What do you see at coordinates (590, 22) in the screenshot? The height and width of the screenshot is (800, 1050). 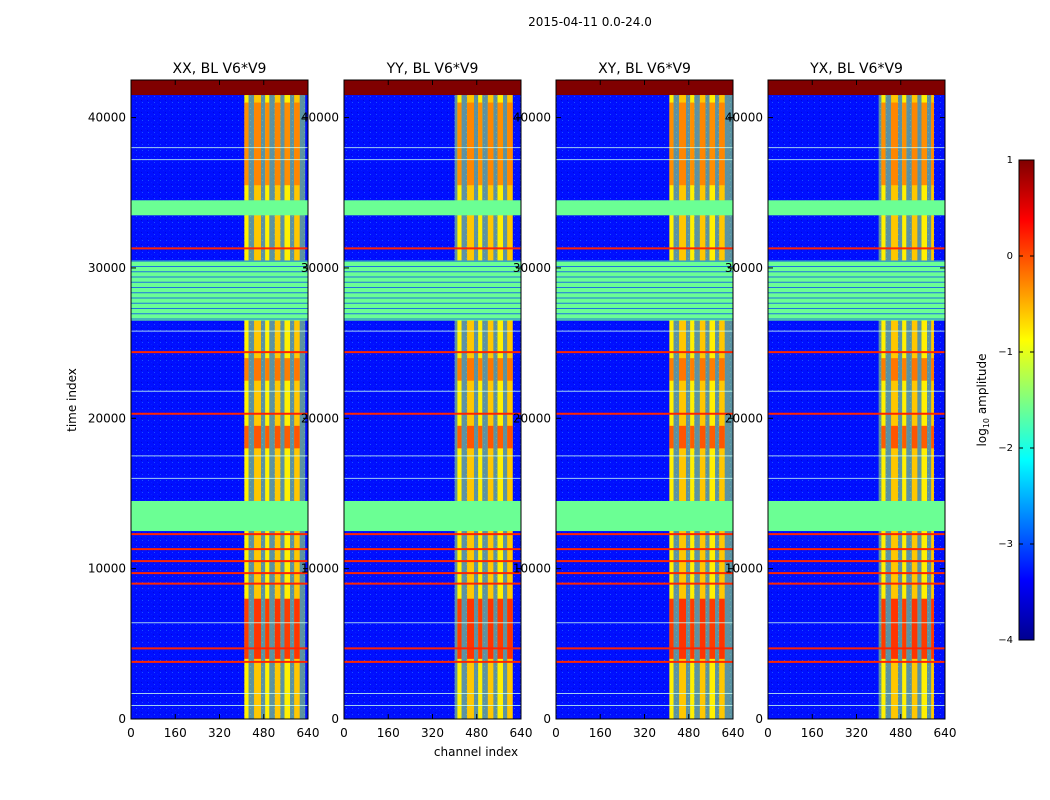 I see `suptitle: 2015-04-11 0.0-24.0` at bounding box center [590, 22].